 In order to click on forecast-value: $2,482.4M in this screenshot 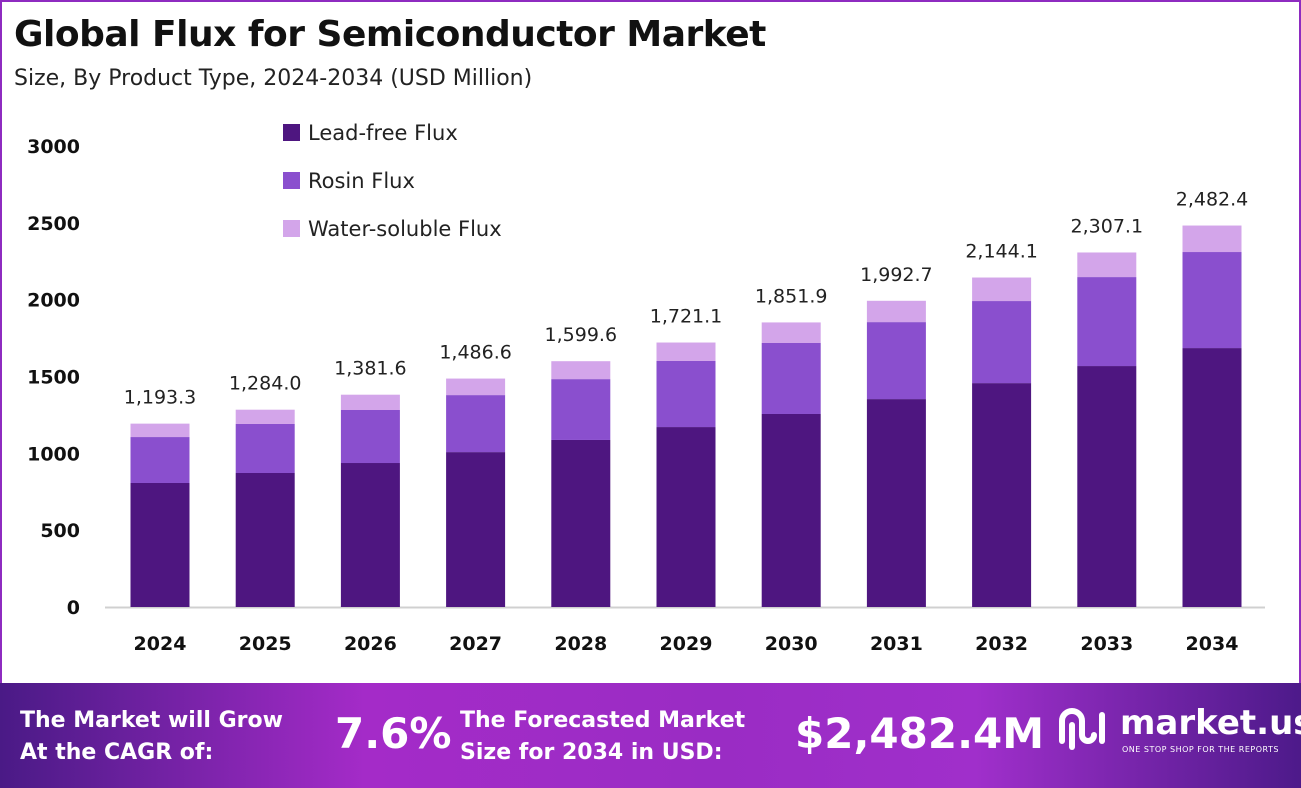, I will do `click(920, 733)`.